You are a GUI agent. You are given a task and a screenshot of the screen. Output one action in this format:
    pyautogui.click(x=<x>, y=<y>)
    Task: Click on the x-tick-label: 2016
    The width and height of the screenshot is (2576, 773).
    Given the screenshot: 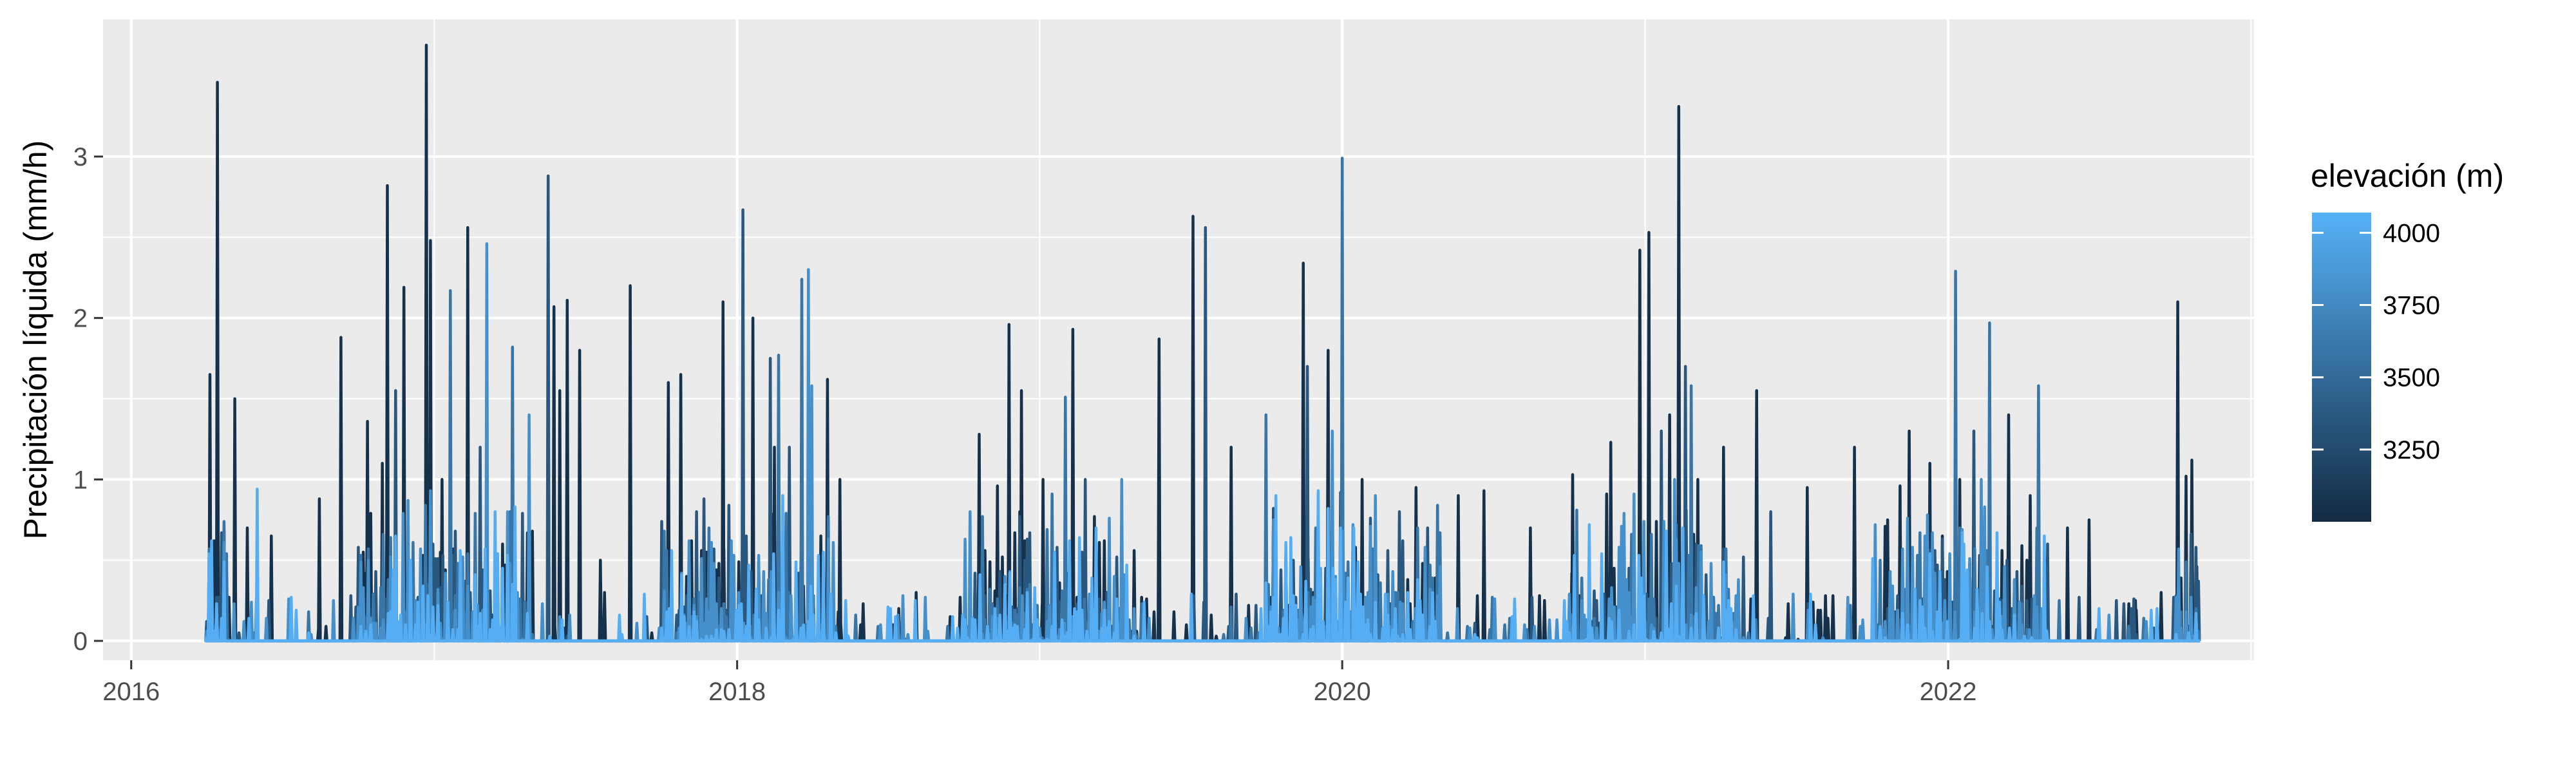 What is the action you would take?
    pyautogui.click(x=131, y=692)
    